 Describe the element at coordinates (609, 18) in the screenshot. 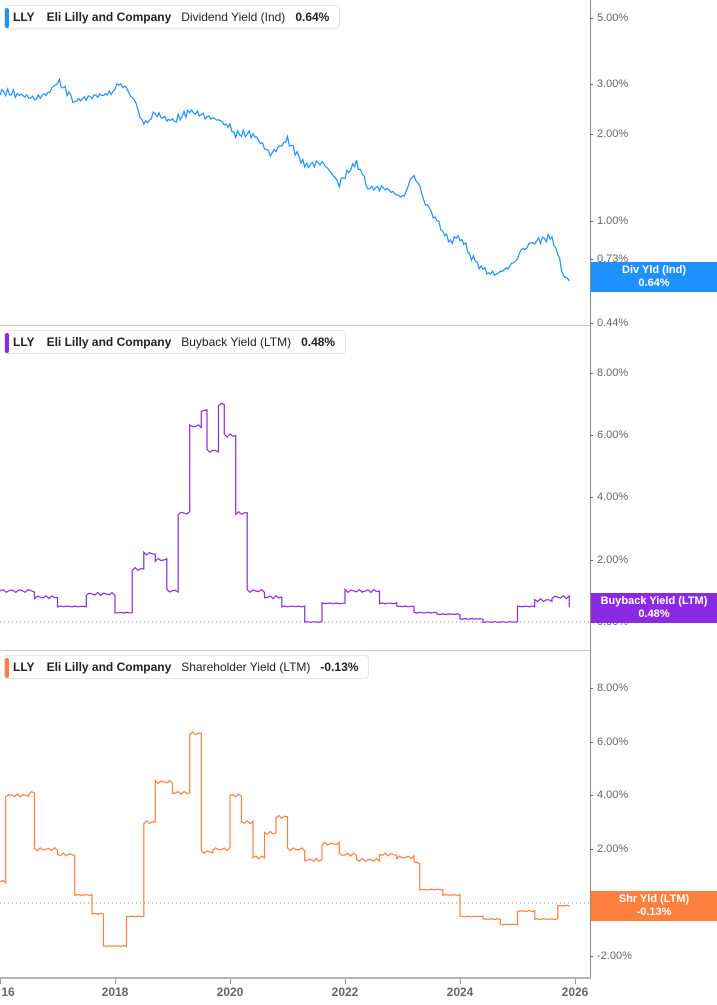

I see `y-tick-label: 5.00%` at that location.